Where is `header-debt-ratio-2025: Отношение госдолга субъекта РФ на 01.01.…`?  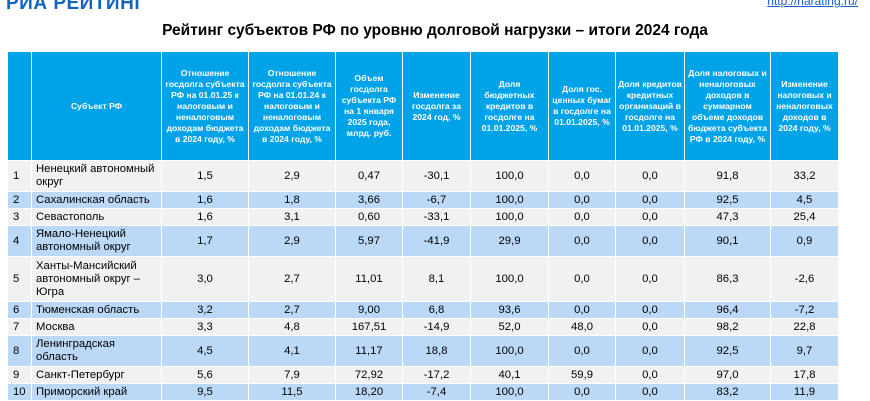
header-debt-ratio-2025: Отношение госдолга субъекта РФ на 01.01.… is located at coordinates (205, 106).